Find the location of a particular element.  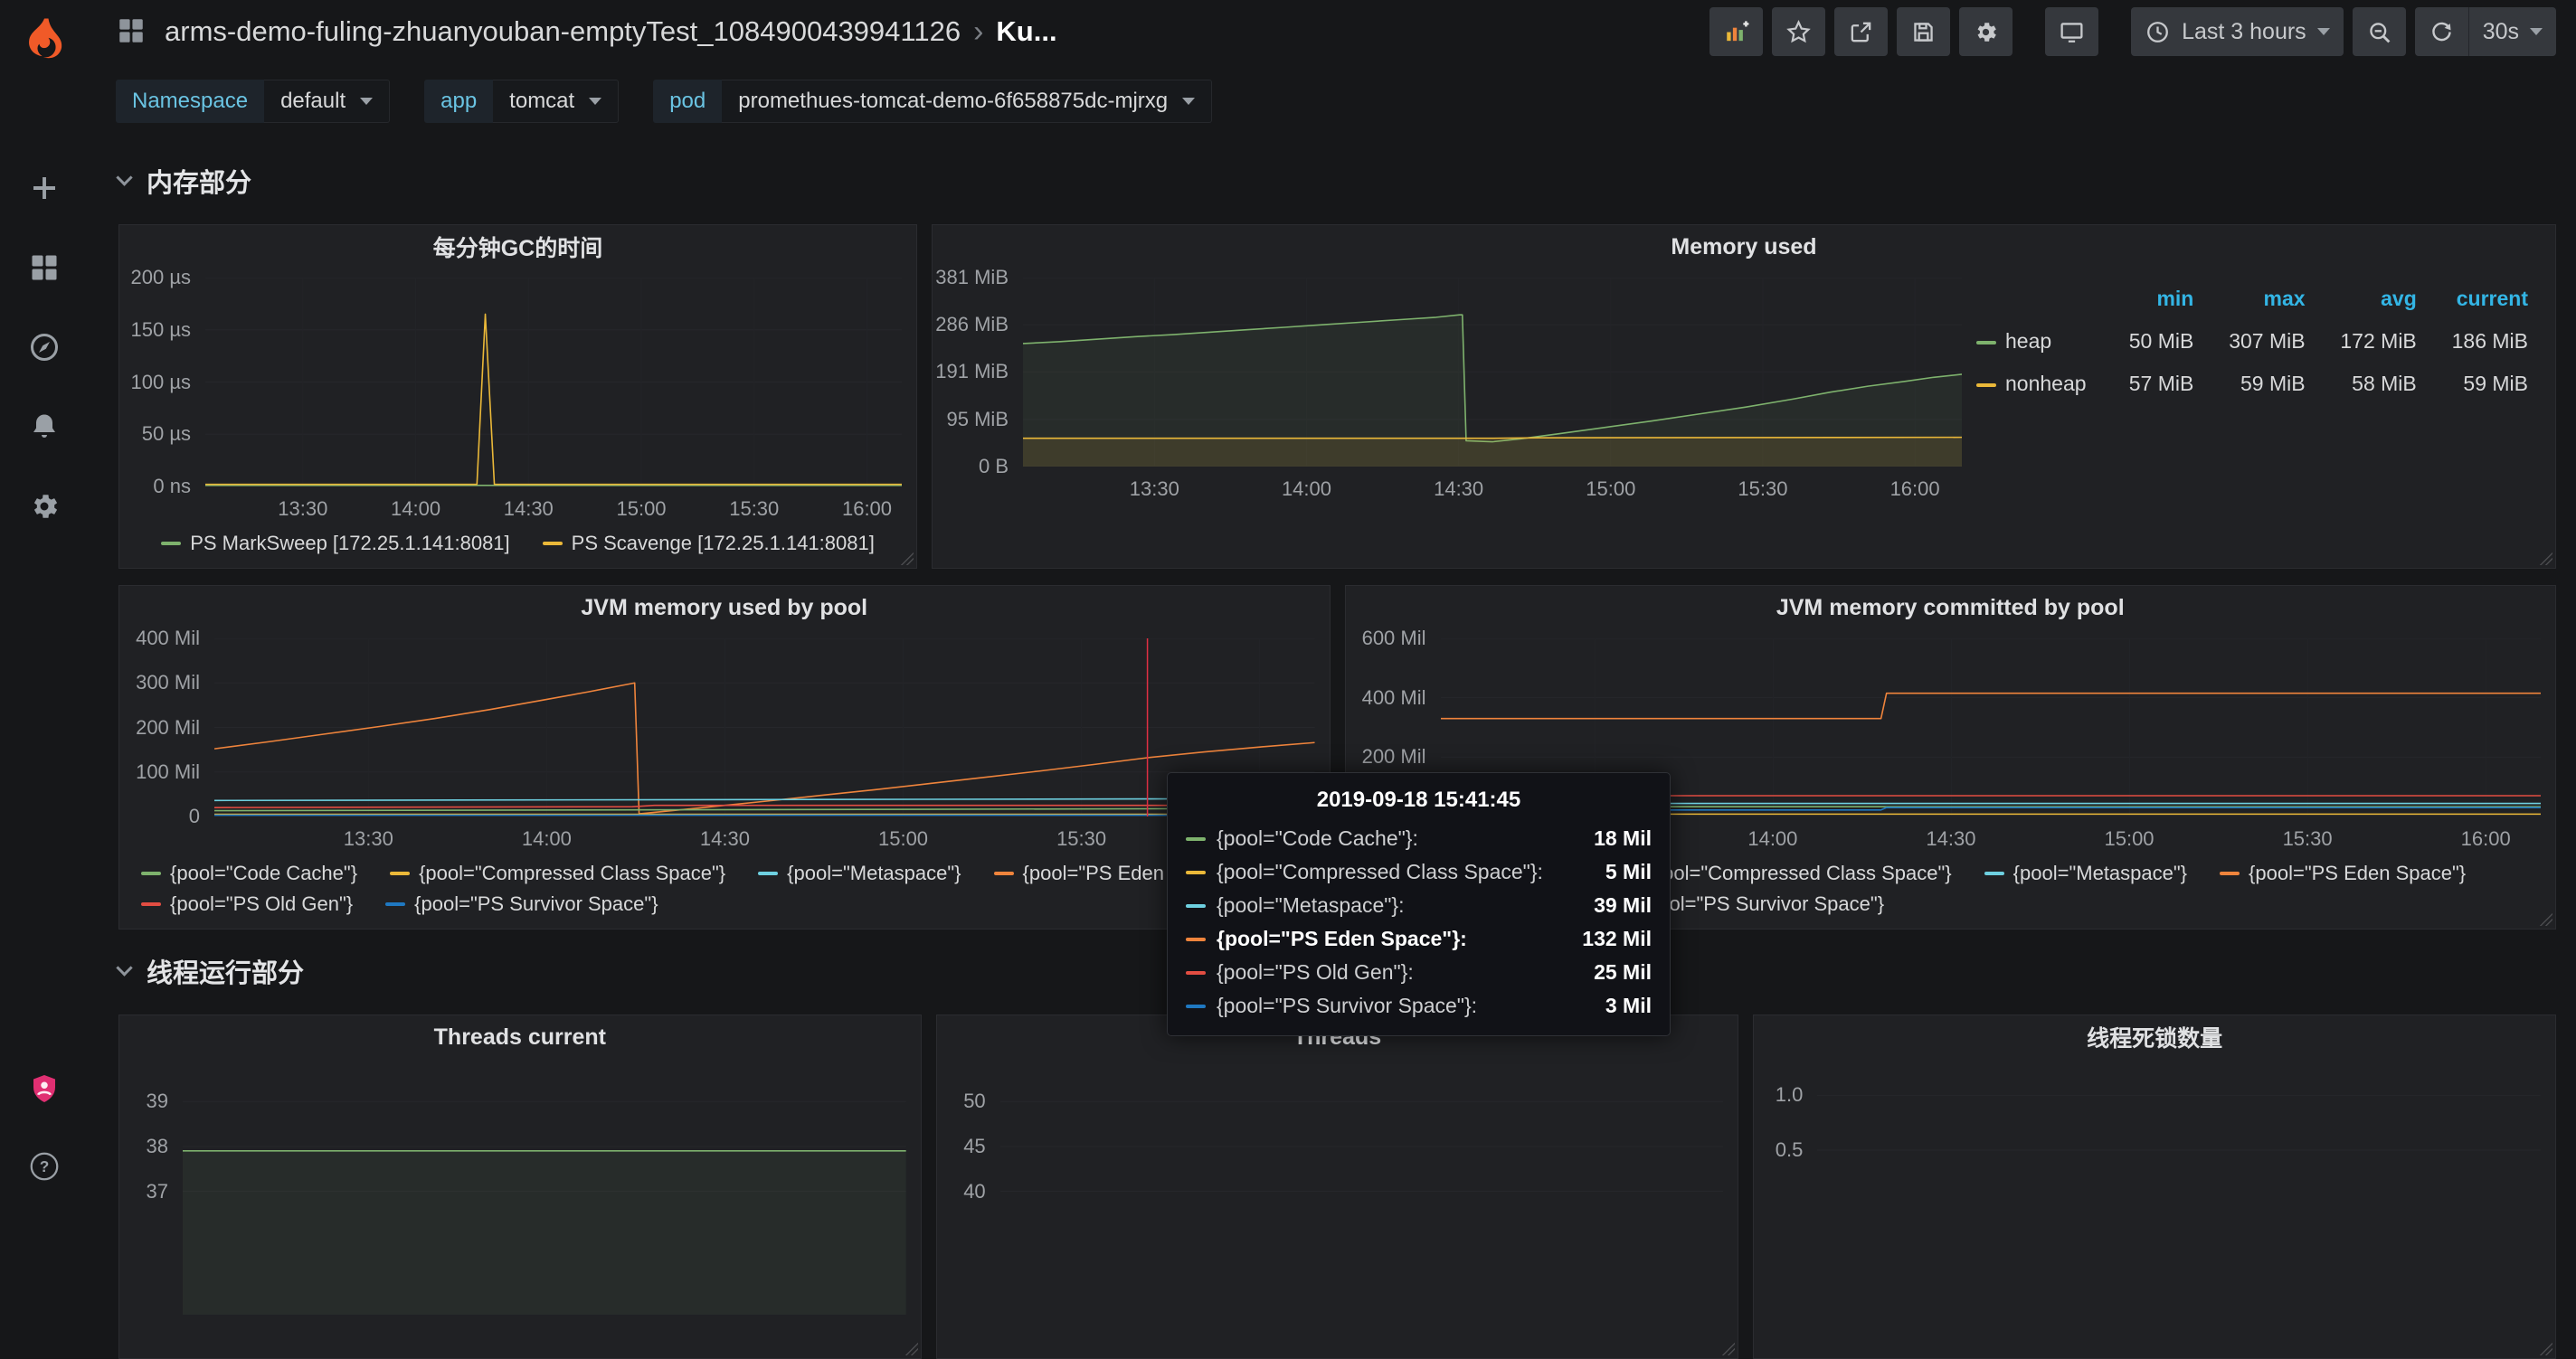

panel-title: JVM memory used by pool is located at coordinates (725, 608).